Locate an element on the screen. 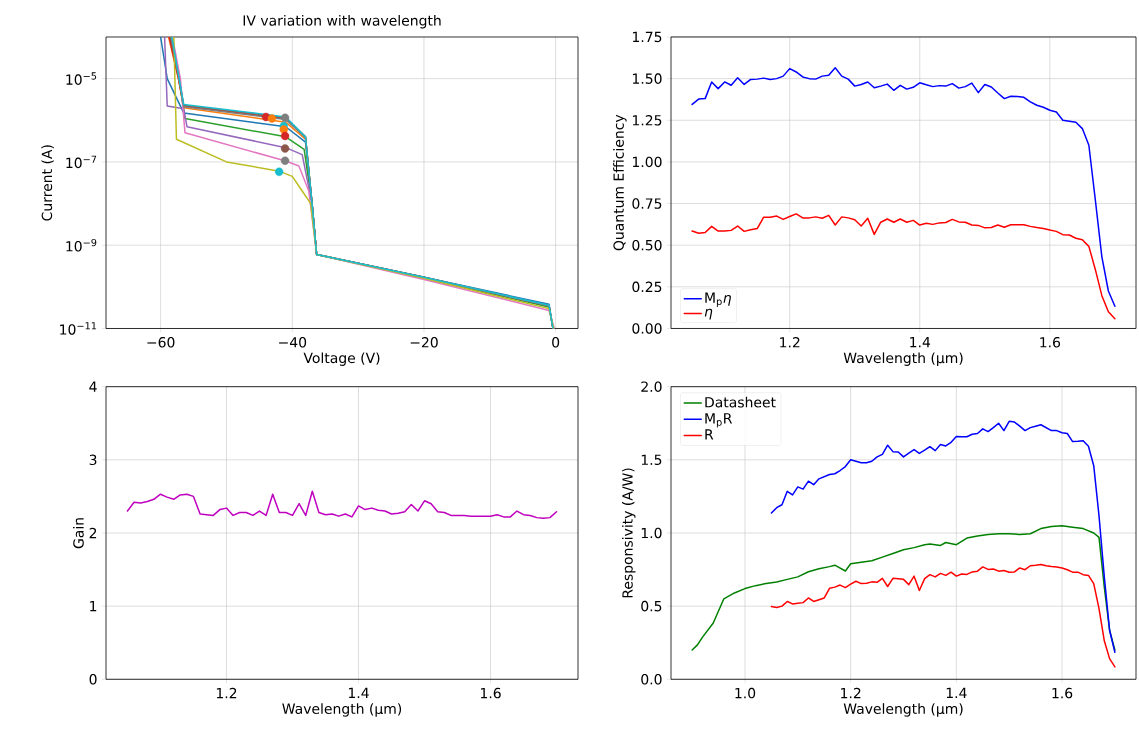 This screenshot has width=1139, height=745. y-tick-label: 1.25 is located at coordinates (647, 120).